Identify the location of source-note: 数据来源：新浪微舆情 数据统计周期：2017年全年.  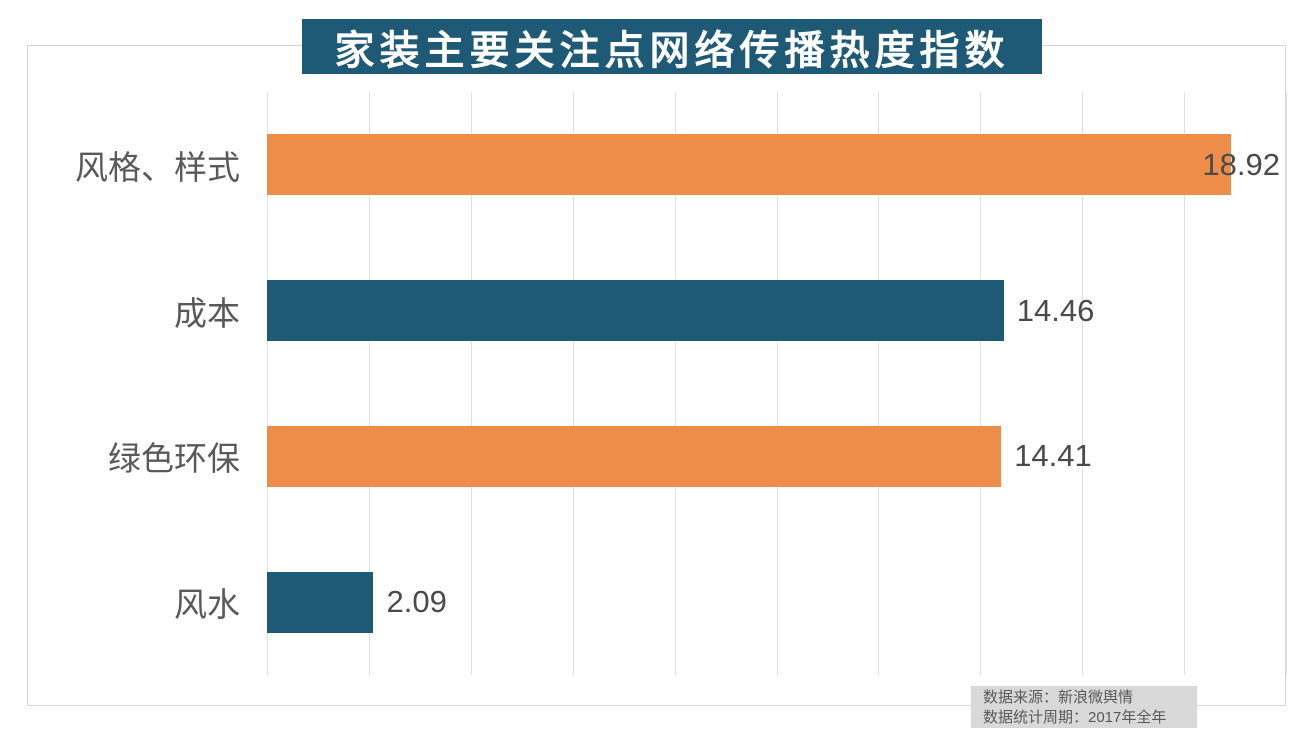
(1084, 707).